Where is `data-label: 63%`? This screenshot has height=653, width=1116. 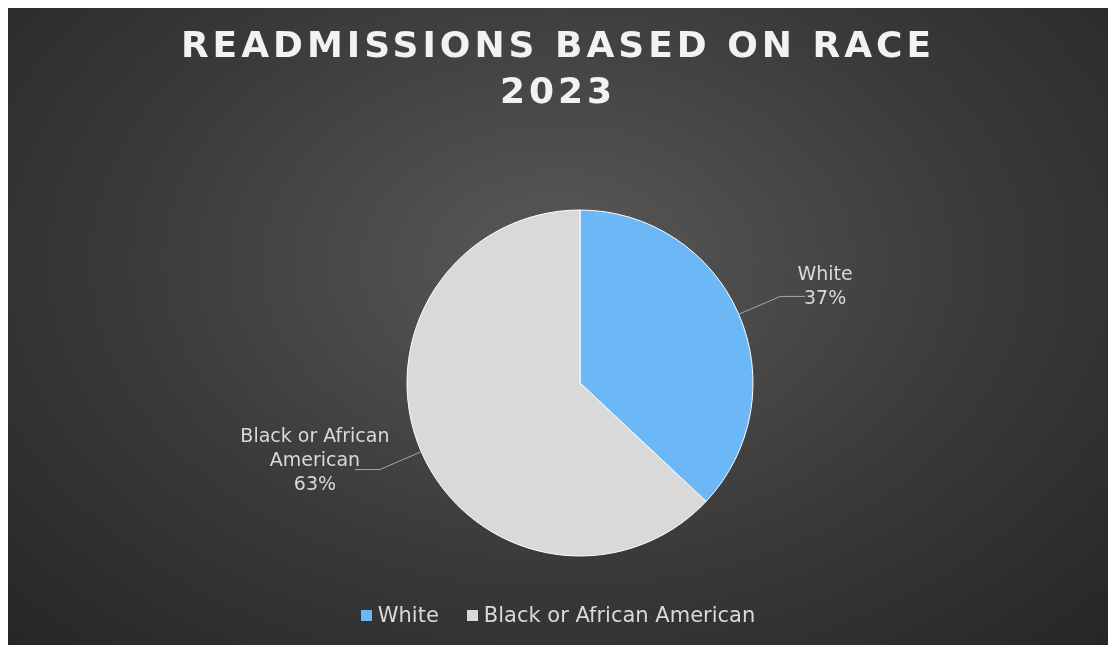 data-label: 63% is located at coordinates (315, 482).